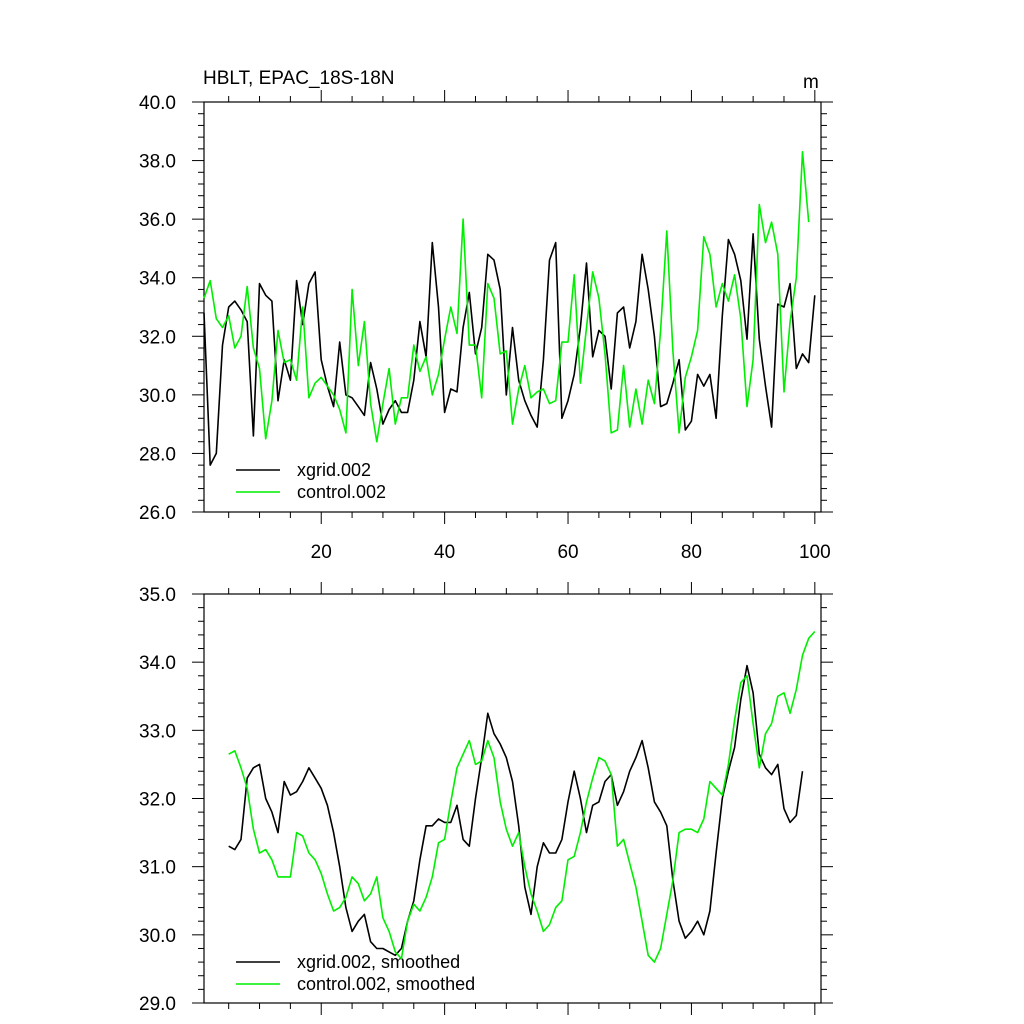 The width and height of the screenshot is (1024, 1024). I want to click on y-tick-label: 28.0, so click(157, 454).